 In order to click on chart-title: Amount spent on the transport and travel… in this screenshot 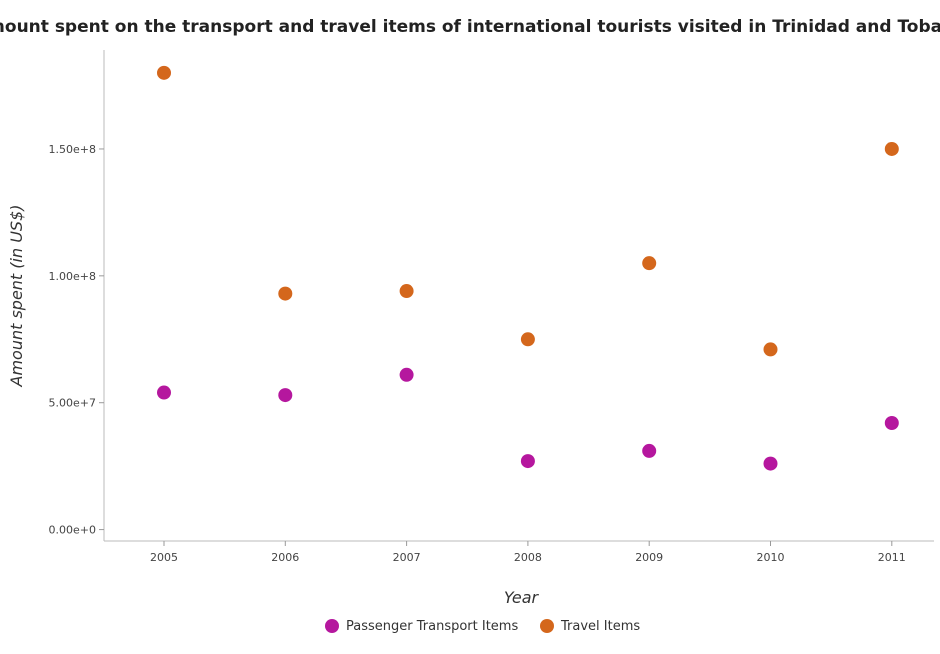, I will do `click(470, 27)`.